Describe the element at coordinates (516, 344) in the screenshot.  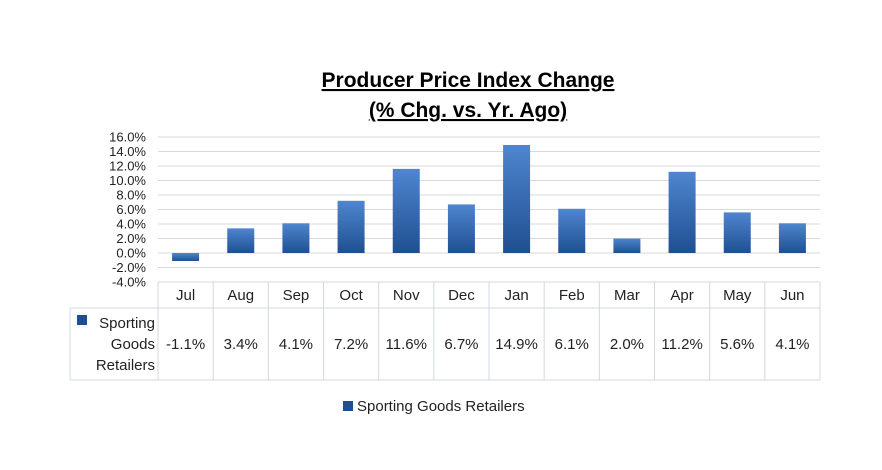
I see `data-label: 14.9%` at that location.